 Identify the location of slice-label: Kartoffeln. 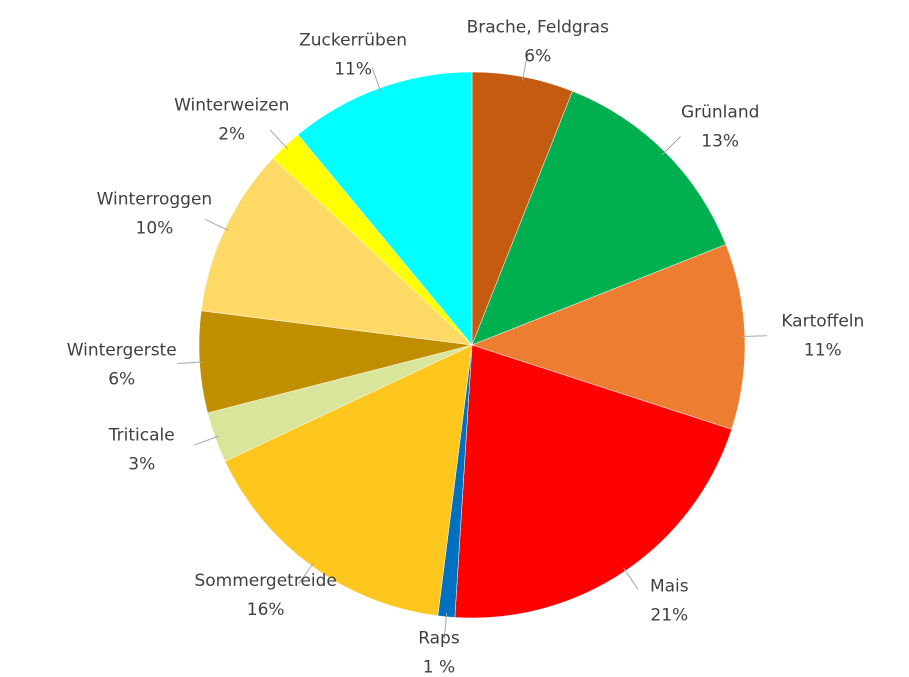
(822, 321).